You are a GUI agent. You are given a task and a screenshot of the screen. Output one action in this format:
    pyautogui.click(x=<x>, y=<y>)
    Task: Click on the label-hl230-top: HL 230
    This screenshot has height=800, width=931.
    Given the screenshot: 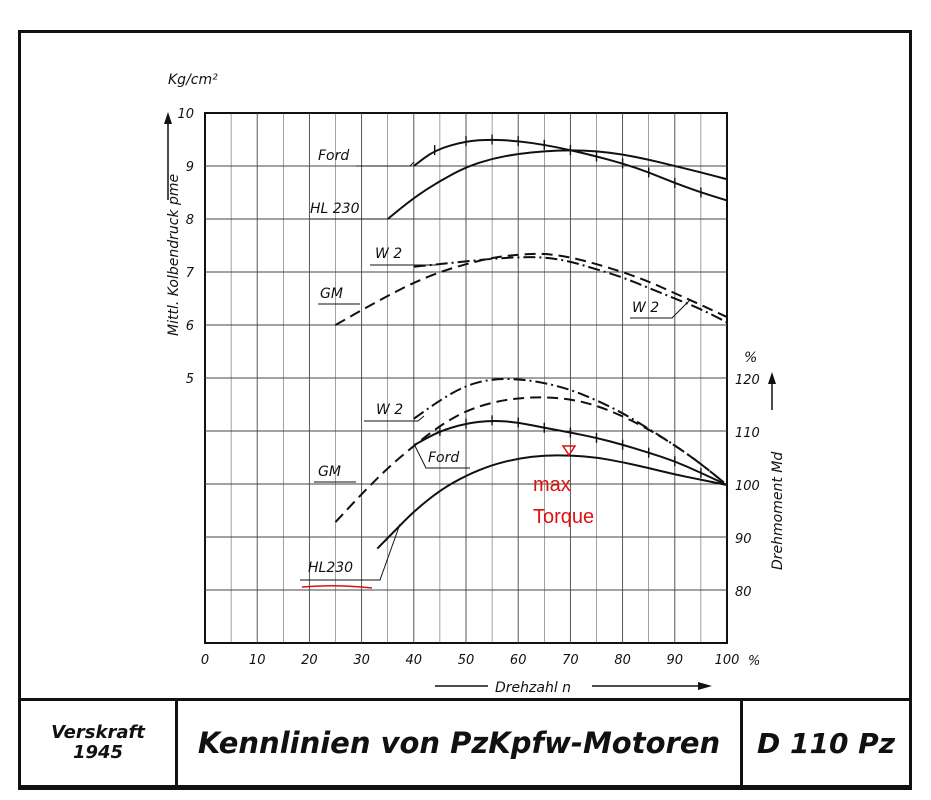 What is the action you would take?
    pyautogui.click(x=335, y=209)
    